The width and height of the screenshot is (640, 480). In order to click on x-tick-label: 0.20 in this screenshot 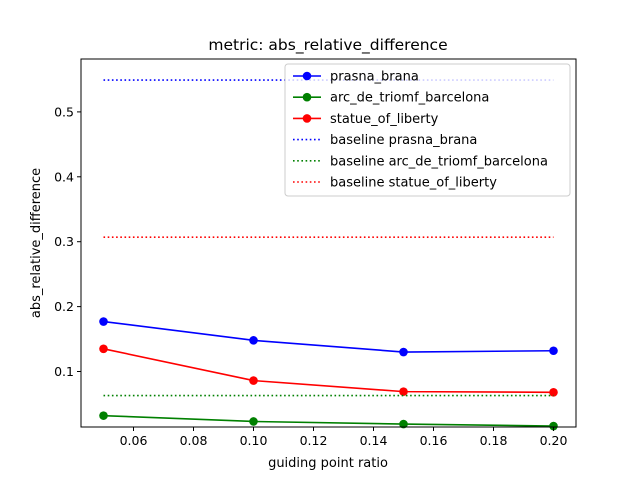, I will do `click(554, 440)`.